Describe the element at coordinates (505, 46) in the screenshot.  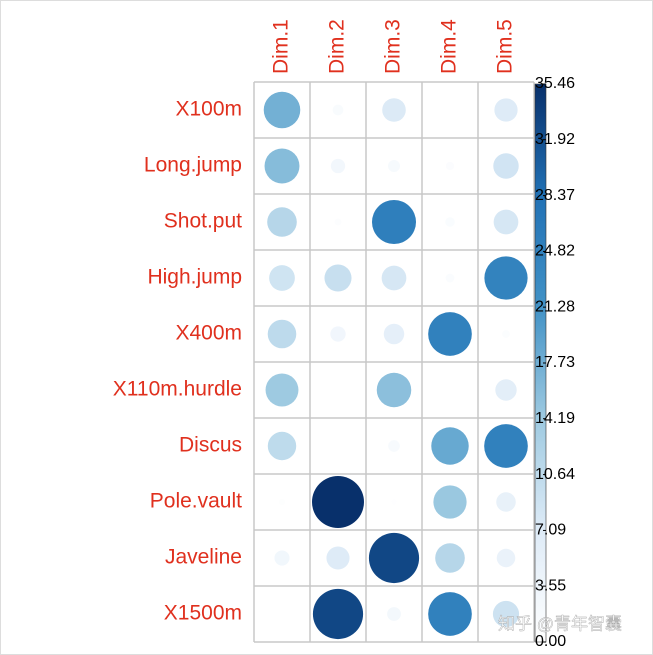
I see `column-label: Dim.5` at that location.